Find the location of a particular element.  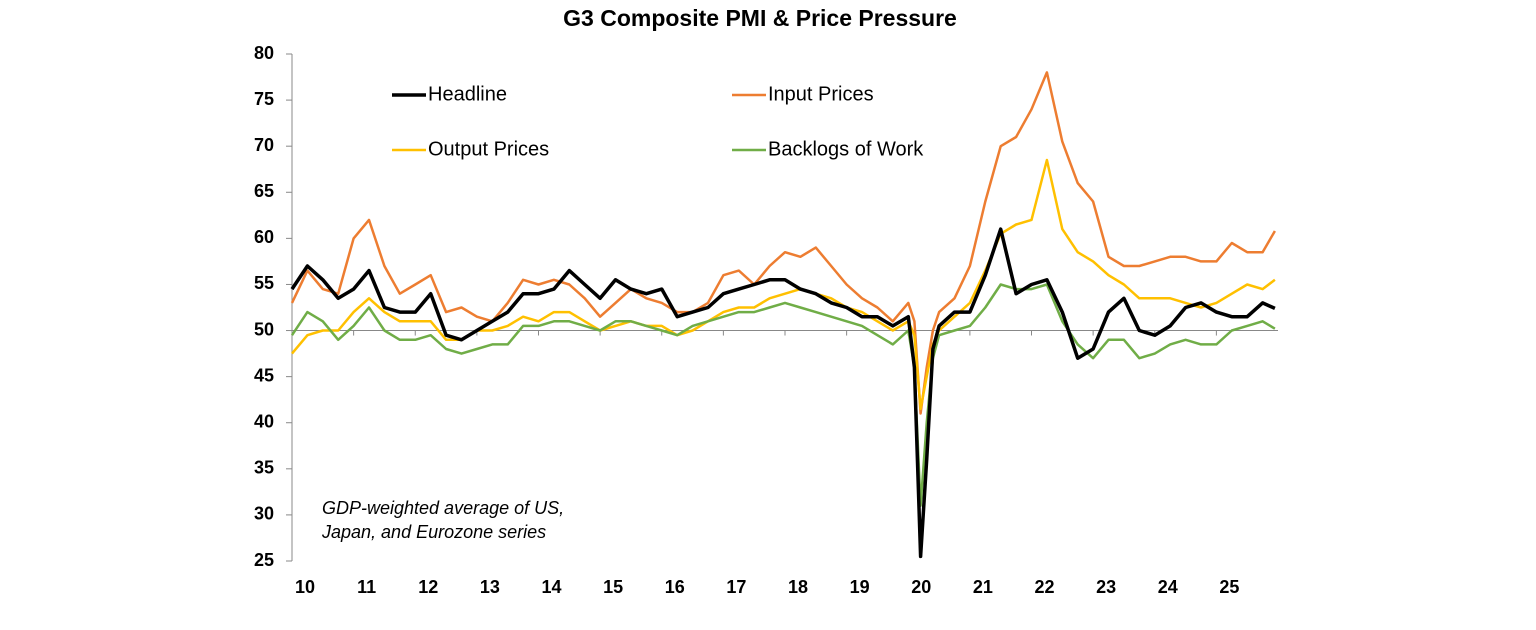

x-tick-label: 22 is located at coordinates (1044, 587).